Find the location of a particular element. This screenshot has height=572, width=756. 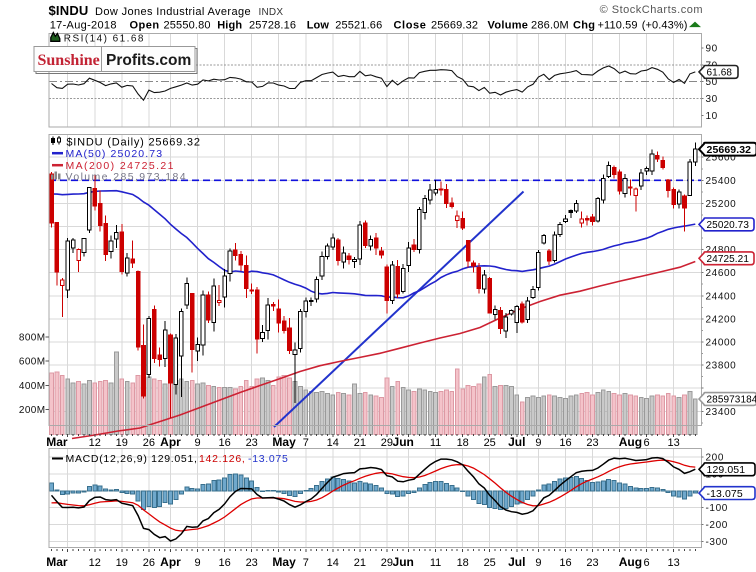

svg-text: MA(50) 25020.73 is located at coordinates (115, 154).